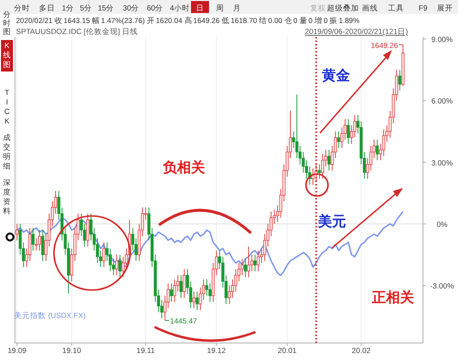 The image size is (458, 360). What do you see at coordinates (331, 221) in the screenshot?
I see `annotation: 美元` at bounding box center [331, 221].